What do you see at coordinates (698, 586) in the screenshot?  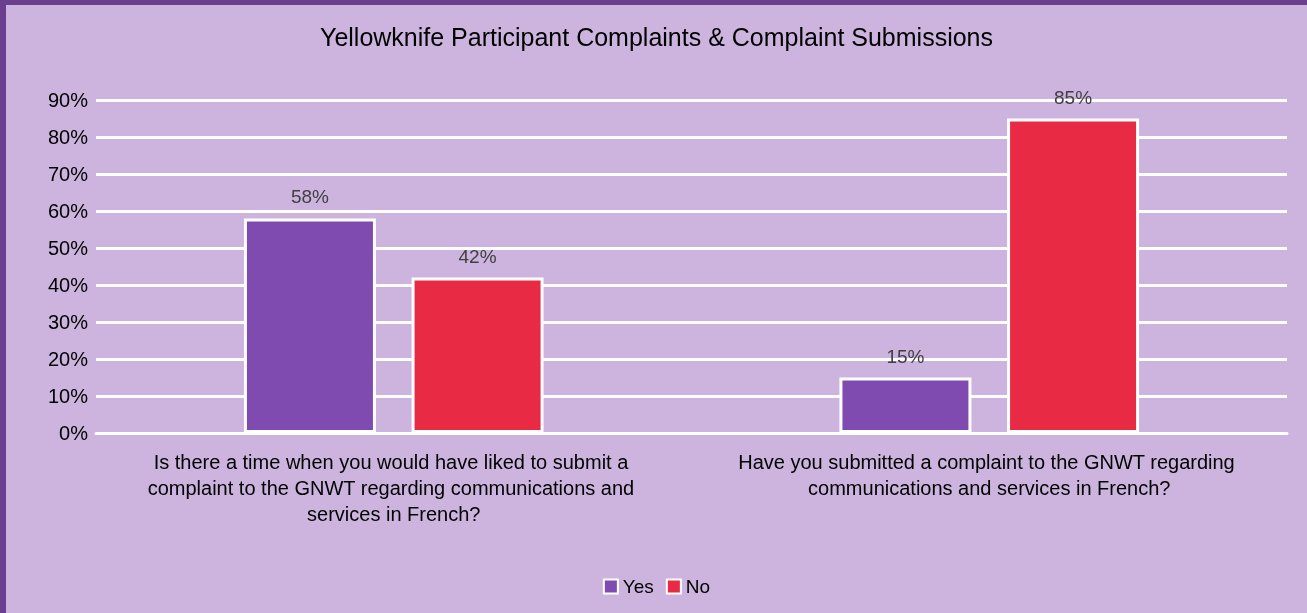 I see `legend-label: No` at bounding box center [698, 586].